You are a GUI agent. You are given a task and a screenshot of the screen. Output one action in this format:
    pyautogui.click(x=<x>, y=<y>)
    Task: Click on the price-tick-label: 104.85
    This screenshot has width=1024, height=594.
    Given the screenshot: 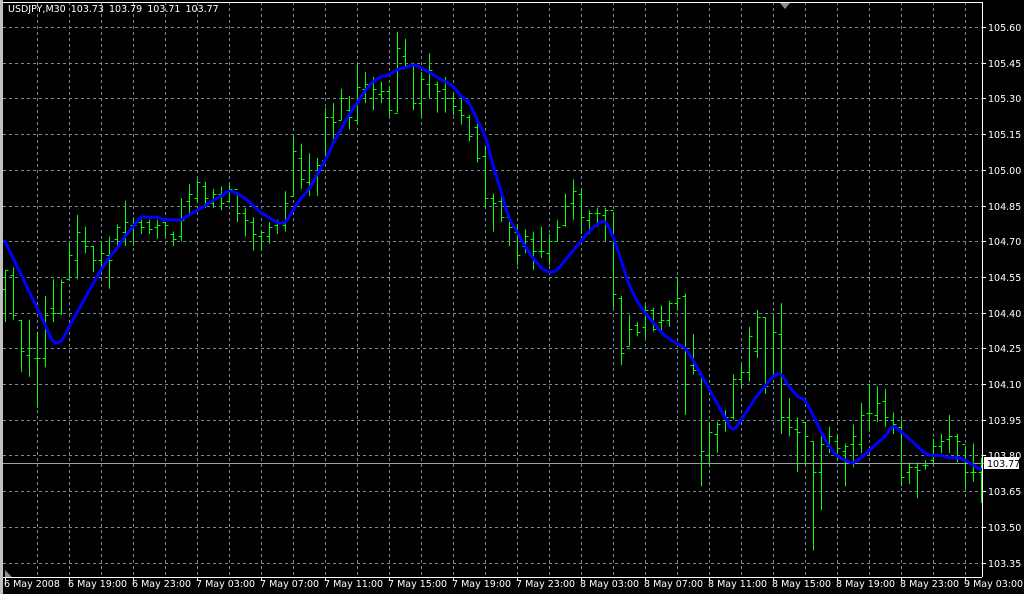 What is the action you would take?
    pyautogui.click(x=1004, y=207)
    